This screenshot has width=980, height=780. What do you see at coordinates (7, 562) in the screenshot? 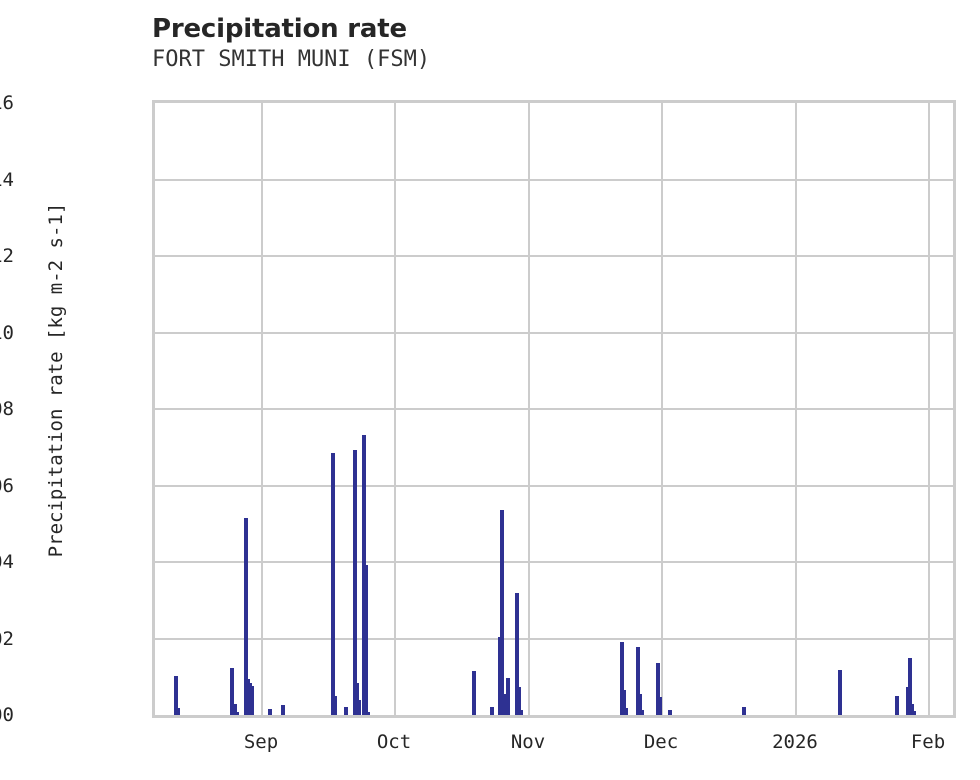
I see `y-tick-label: 0.004` at bounding box center [7, 562].